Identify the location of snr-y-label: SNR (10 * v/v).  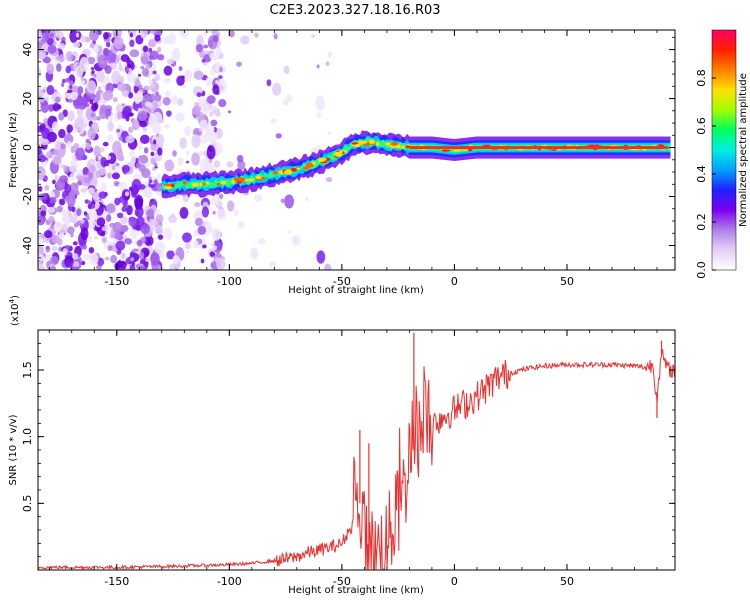
(13, 449).